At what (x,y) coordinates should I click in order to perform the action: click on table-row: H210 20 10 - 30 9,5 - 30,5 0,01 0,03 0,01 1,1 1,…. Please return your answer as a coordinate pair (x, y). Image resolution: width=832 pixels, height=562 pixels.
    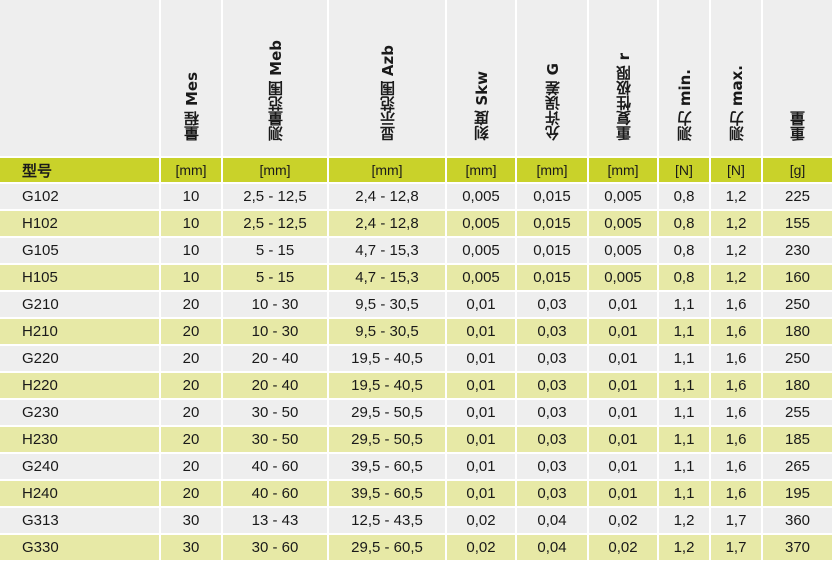
    Looking at the image, I should click on (416, 332).